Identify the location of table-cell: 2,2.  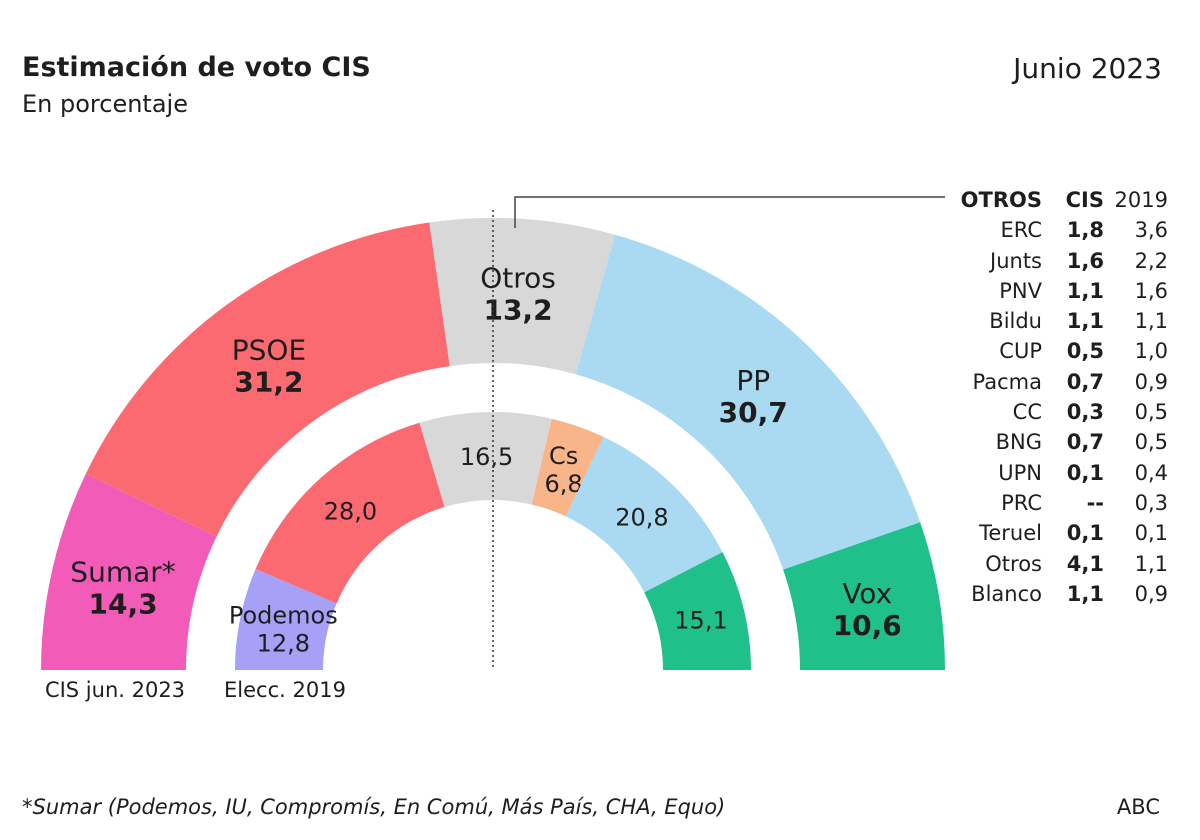
(1151, 260).